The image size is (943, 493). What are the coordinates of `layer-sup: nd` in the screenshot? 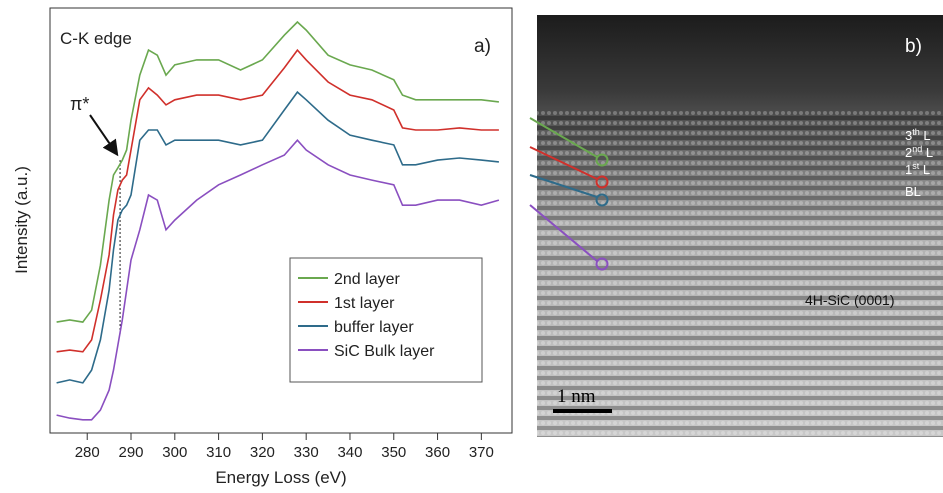 It's located at (917, 149).